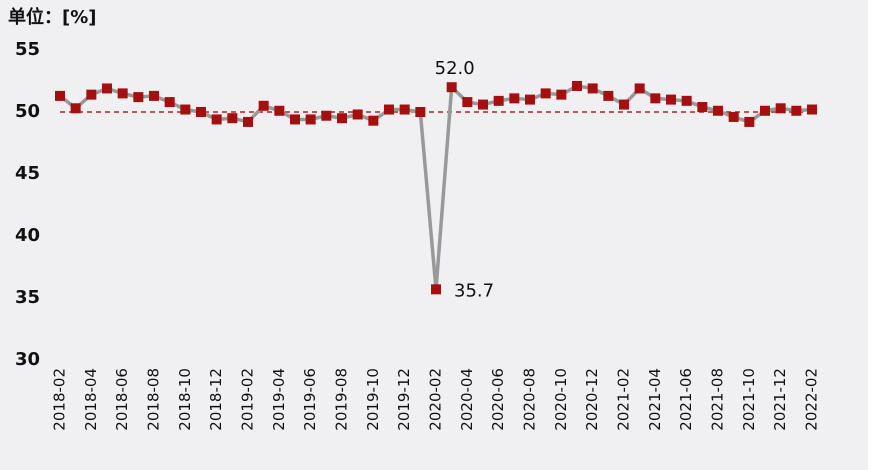  I want to click on value-label: 35.7, so click(474, 290).